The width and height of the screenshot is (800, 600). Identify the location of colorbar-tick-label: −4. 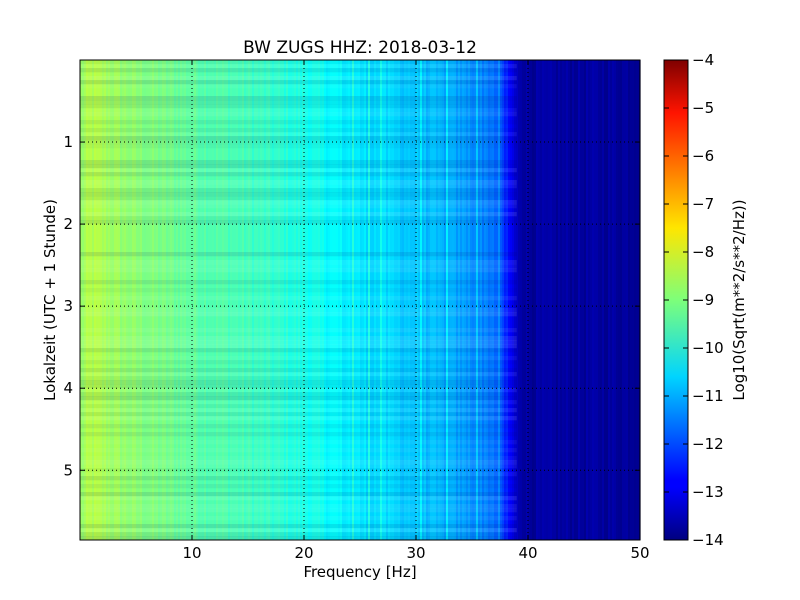
(703, 60).